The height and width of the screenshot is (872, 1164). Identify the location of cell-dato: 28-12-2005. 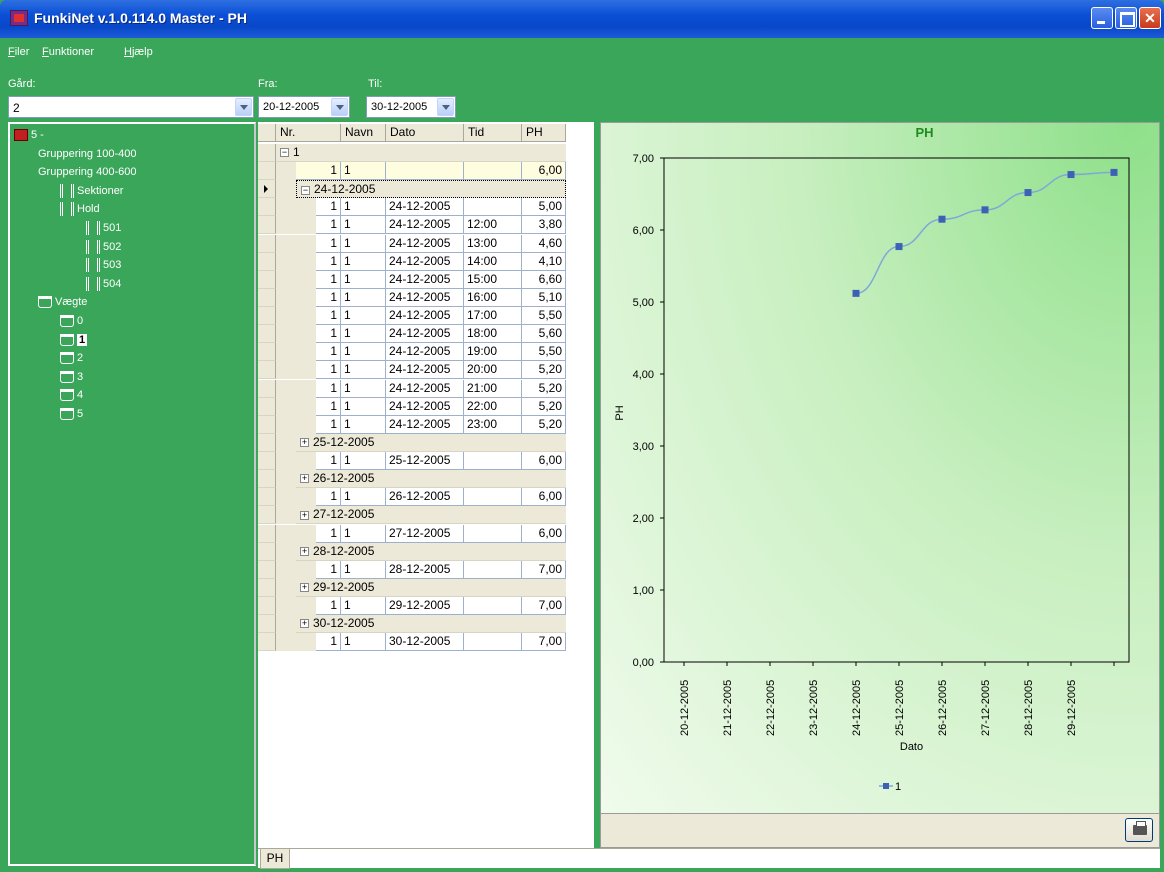
(425, 569).